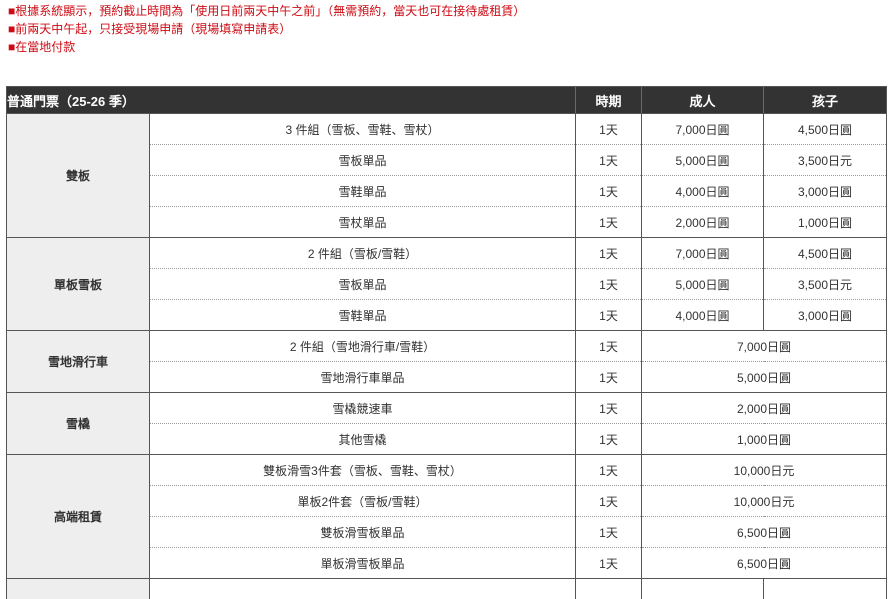  What do you see at coordinates (78, 361) in the screenshot?
I see `category-cell: 雪地滑行車` at bounding box center [78, 361].